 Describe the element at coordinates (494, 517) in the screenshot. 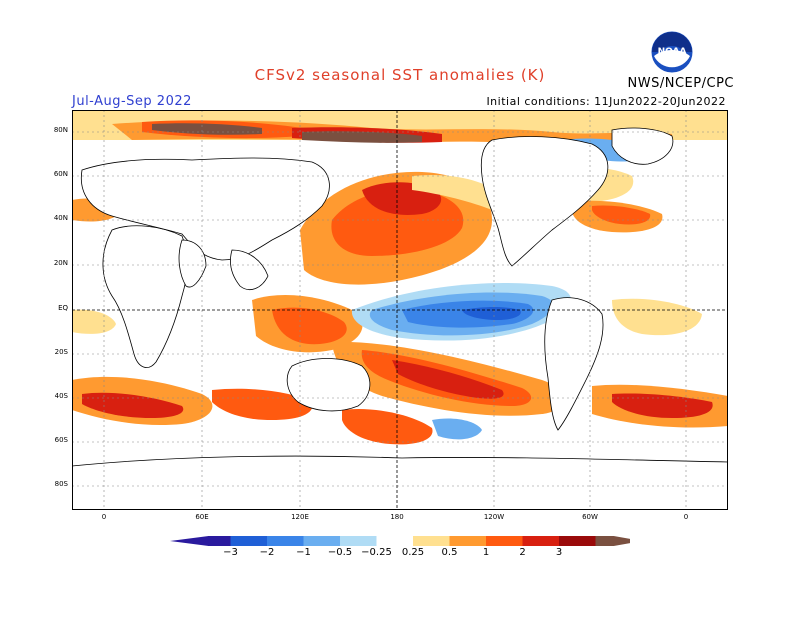

I see `lon-tick-label: 120W` at that location.